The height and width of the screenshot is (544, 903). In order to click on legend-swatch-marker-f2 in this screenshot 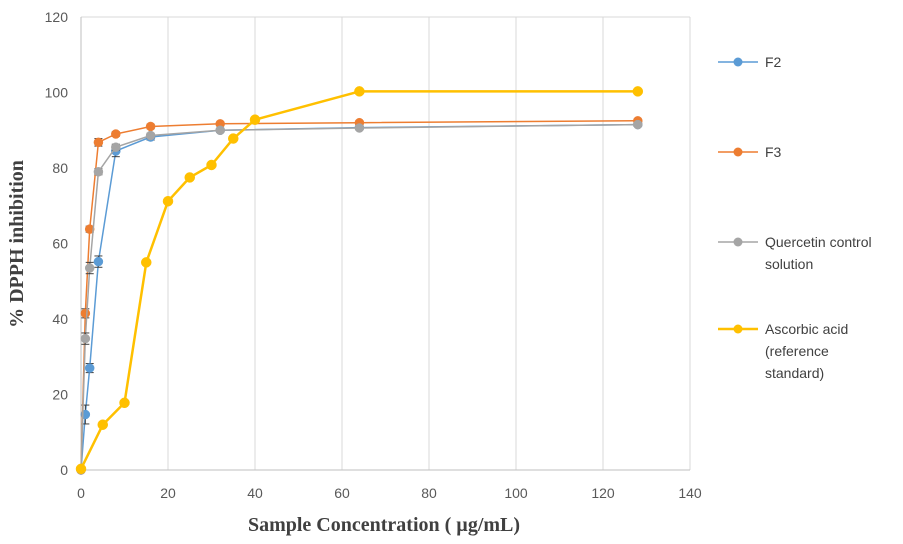, I will do `click(738, 62)`.